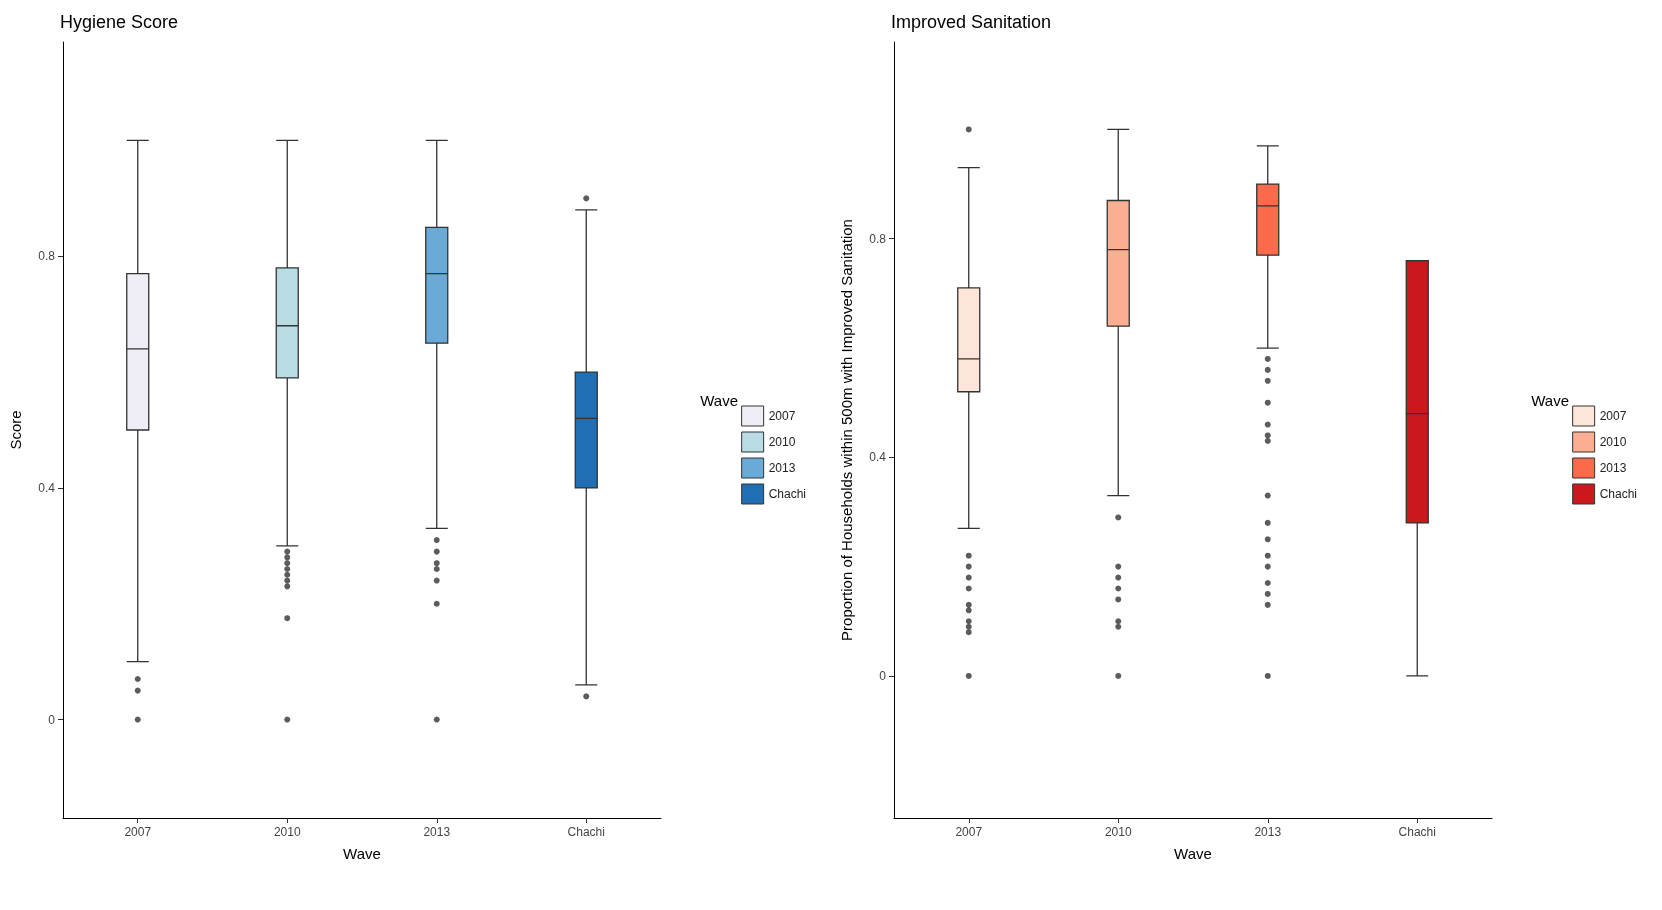 This screenshot has width=1662, height=910. What do you see at coordinates (971, 22) in the screenshot?
I see `chart-title: Improved Sanitation` at bounding box center [971, 22].